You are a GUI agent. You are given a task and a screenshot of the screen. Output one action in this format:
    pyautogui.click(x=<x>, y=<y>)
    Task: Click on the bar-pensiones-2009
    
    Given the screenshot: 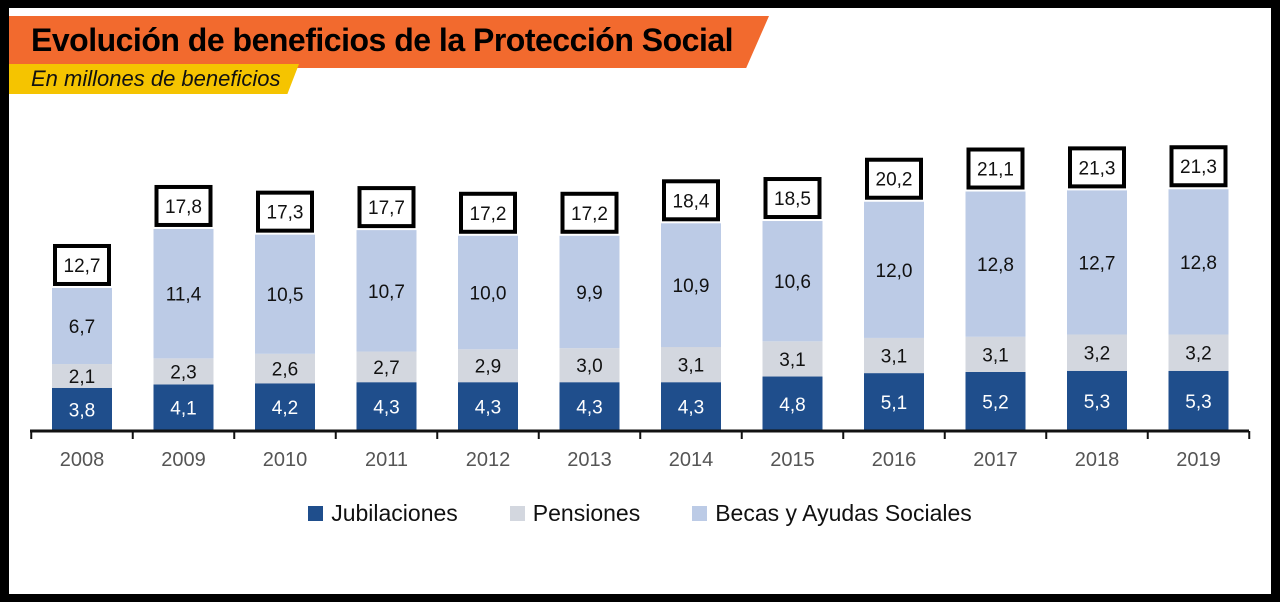 What is the action you would take?
    pyautogui.click(x=183, y=371)
    